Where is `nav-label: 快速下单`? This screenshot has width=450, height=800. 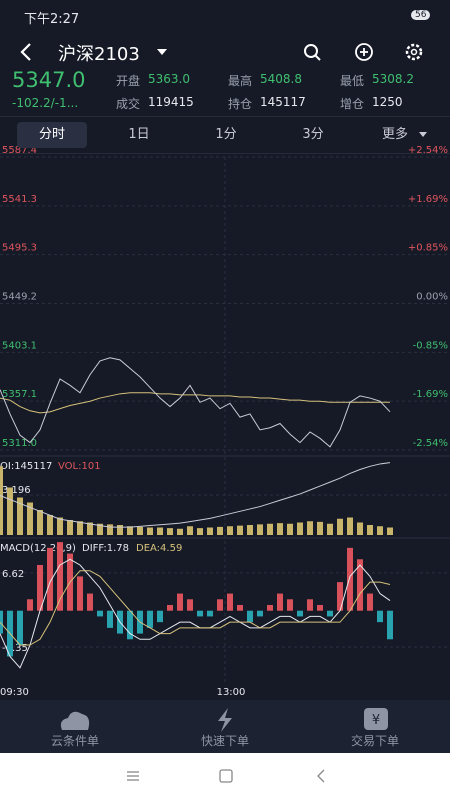 nav-label: 快速下单 is located at coordinates (224, 741).